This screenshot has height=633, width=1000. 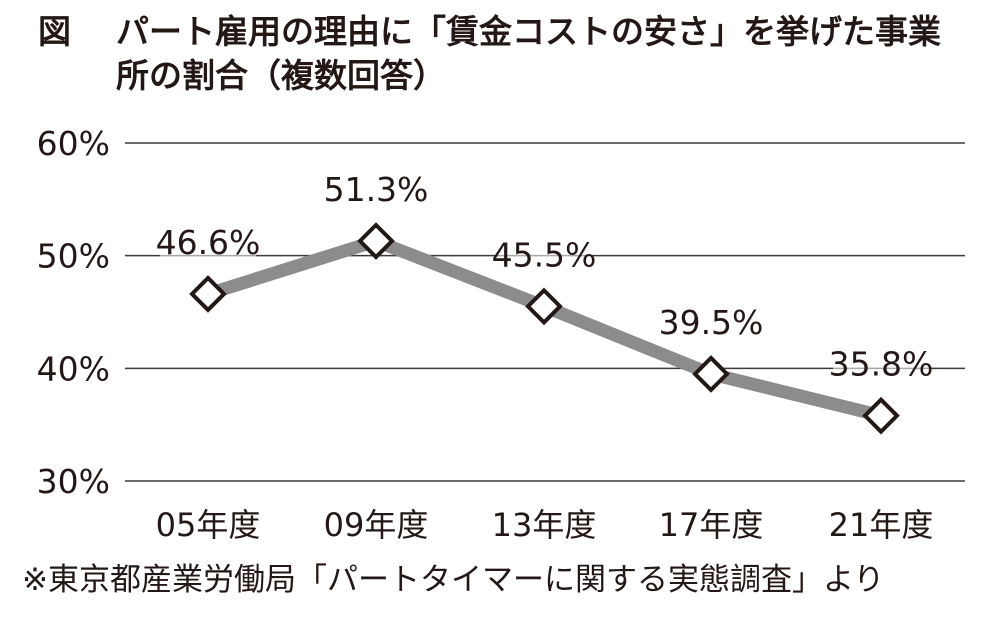 I want to click on chart-title: 図 パート雇用の理由に「賃金コストの安さ」を挙げた事業 所の割合（複数回答）, so click(x=513, y=54).